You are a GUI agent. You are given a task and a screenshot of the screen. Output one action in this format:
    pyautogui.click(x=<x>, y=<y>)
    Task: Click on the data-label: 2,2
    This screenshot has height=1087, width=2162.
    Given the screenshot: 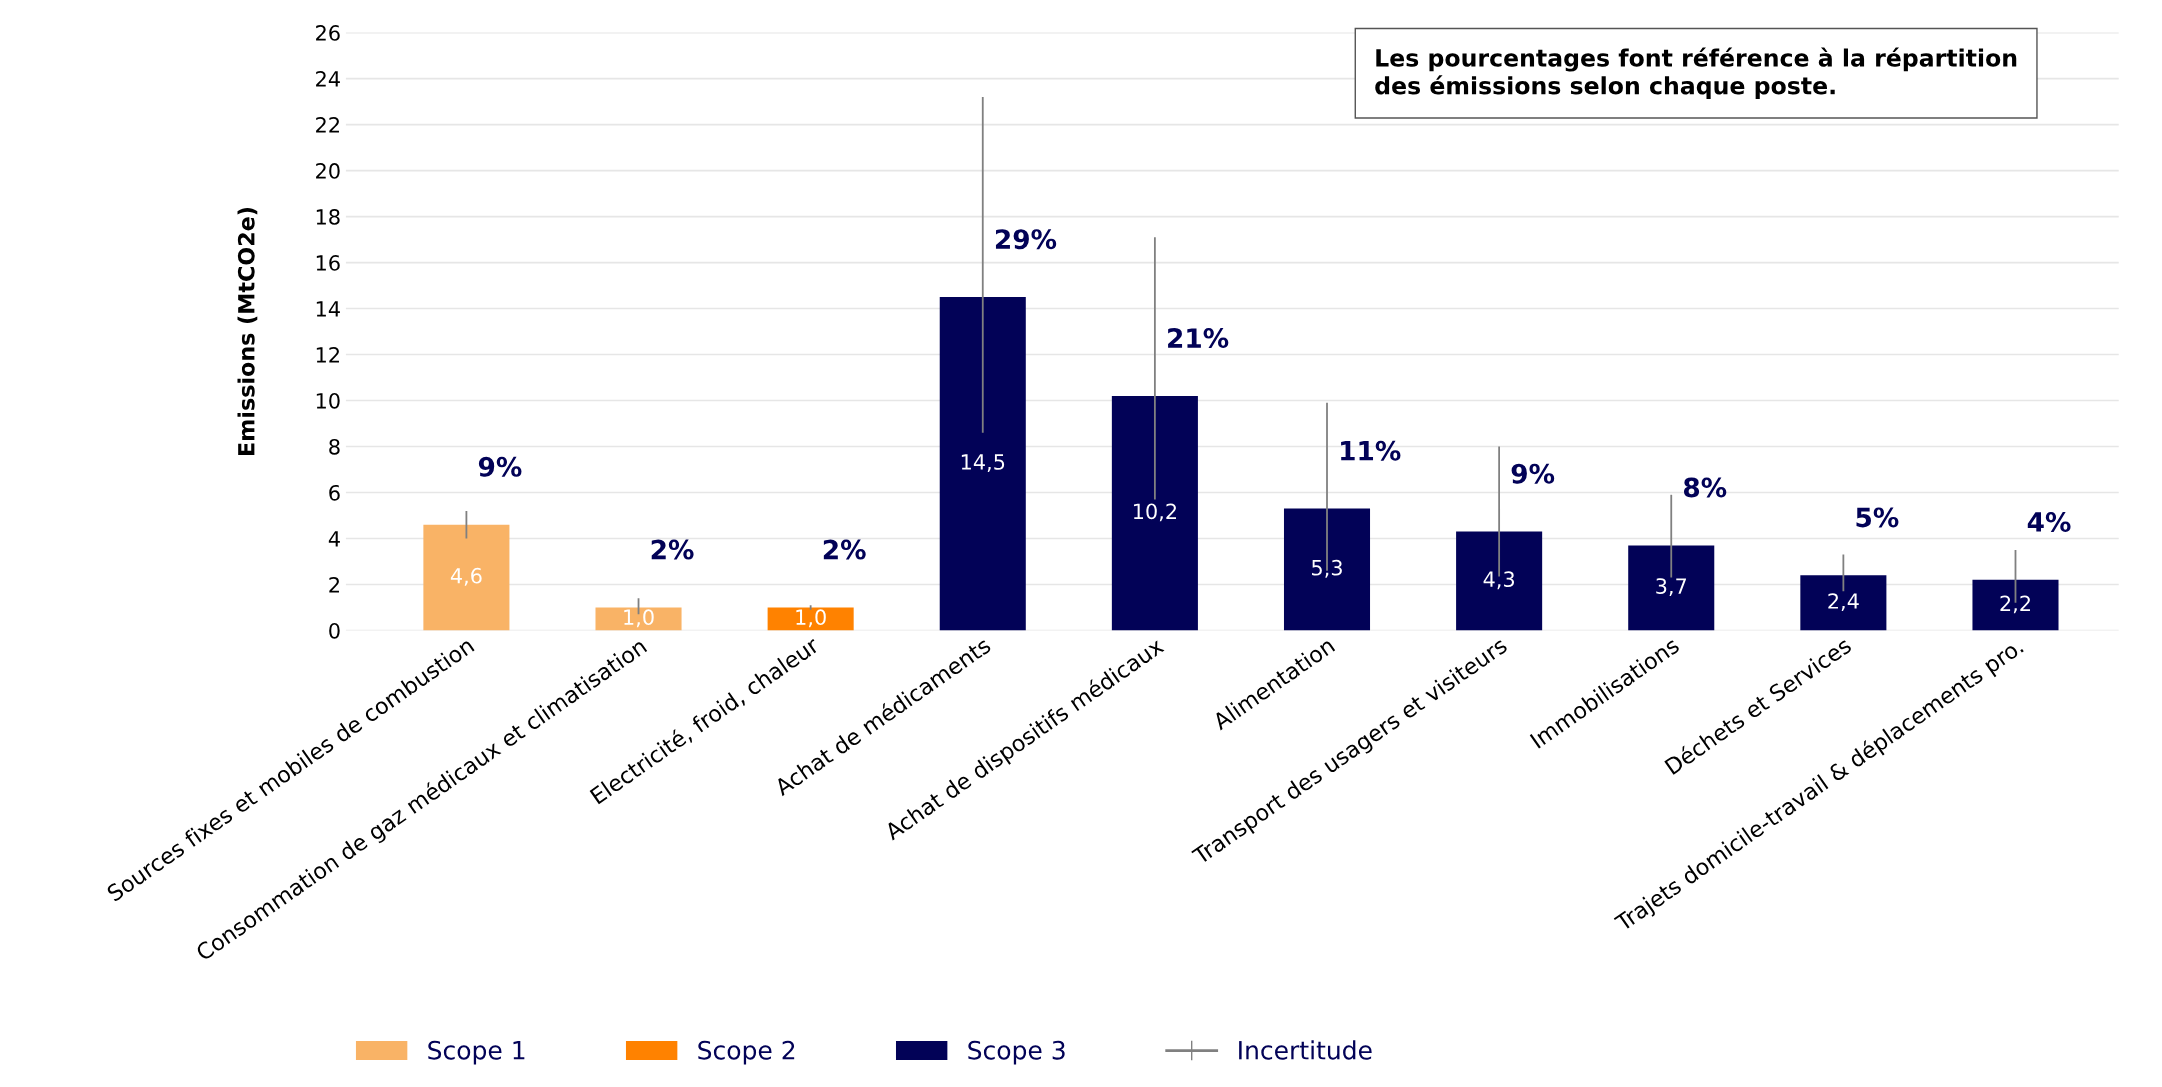 What is the action you would take?
    pyautogui.click(x=2015, y=604)
    